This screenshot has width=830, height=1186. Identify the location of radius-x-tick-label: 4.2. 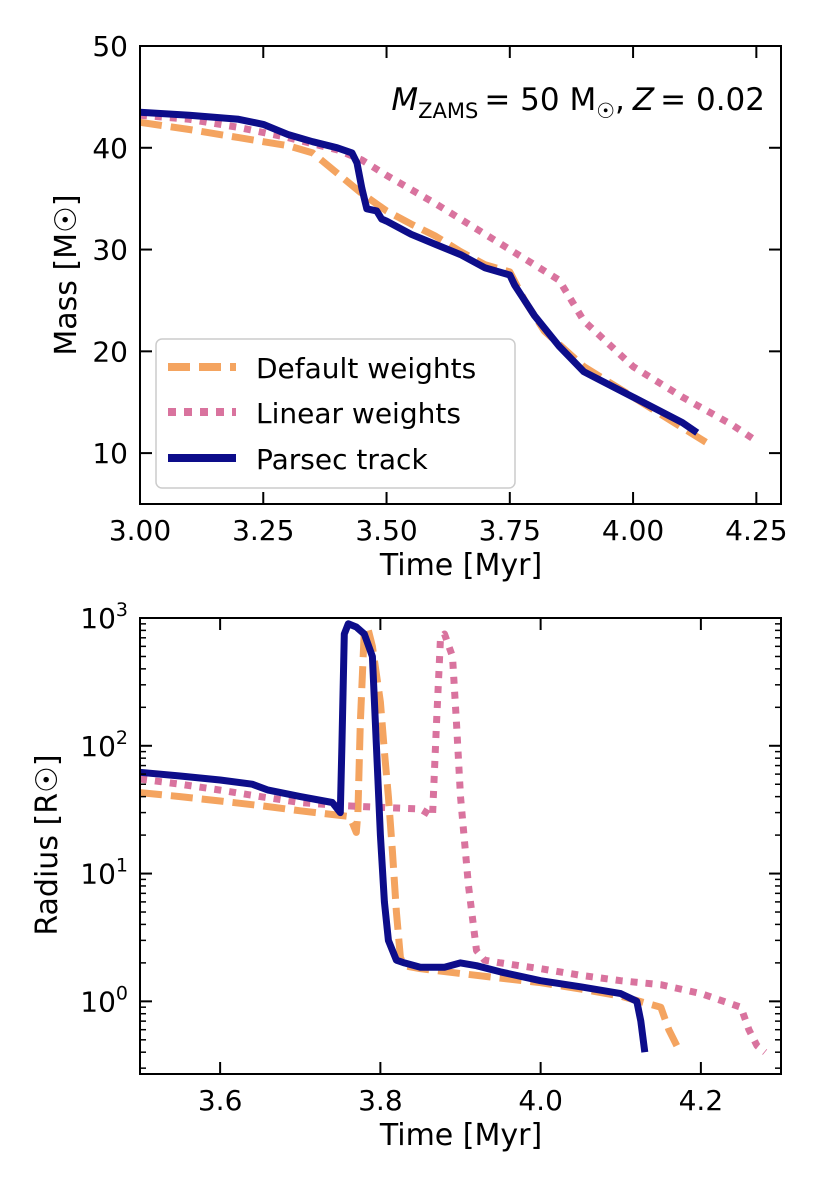
(701, 1100).